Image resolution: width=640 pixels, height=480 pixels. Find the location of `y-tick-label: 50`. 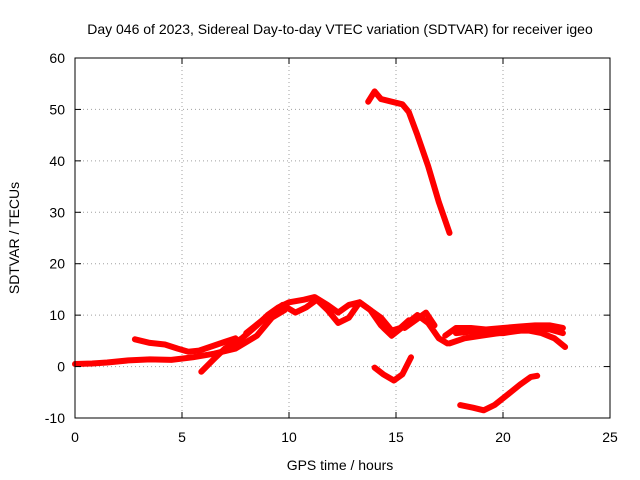

y-tick-label: 50 is located at coordinates (57, 109).